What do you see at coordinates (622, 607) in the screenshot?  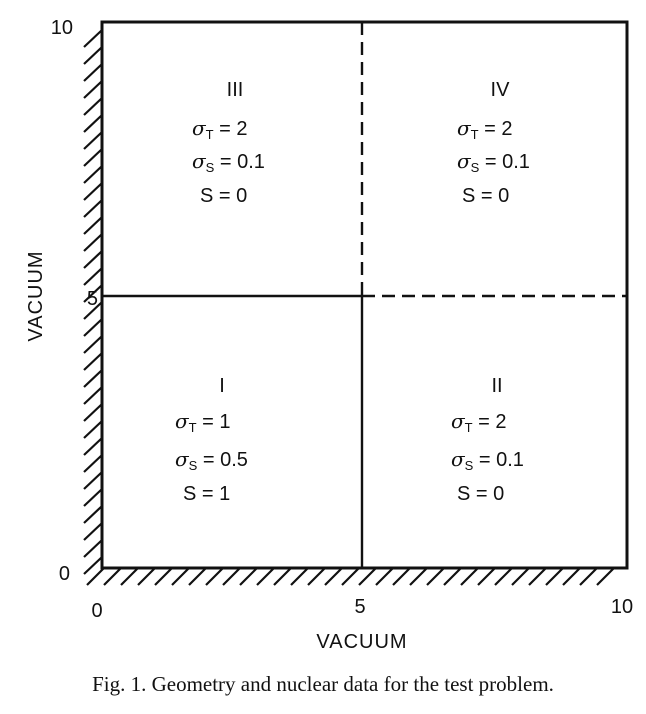 I see `x-tick-10: 10` at bounding box center [622, 607].